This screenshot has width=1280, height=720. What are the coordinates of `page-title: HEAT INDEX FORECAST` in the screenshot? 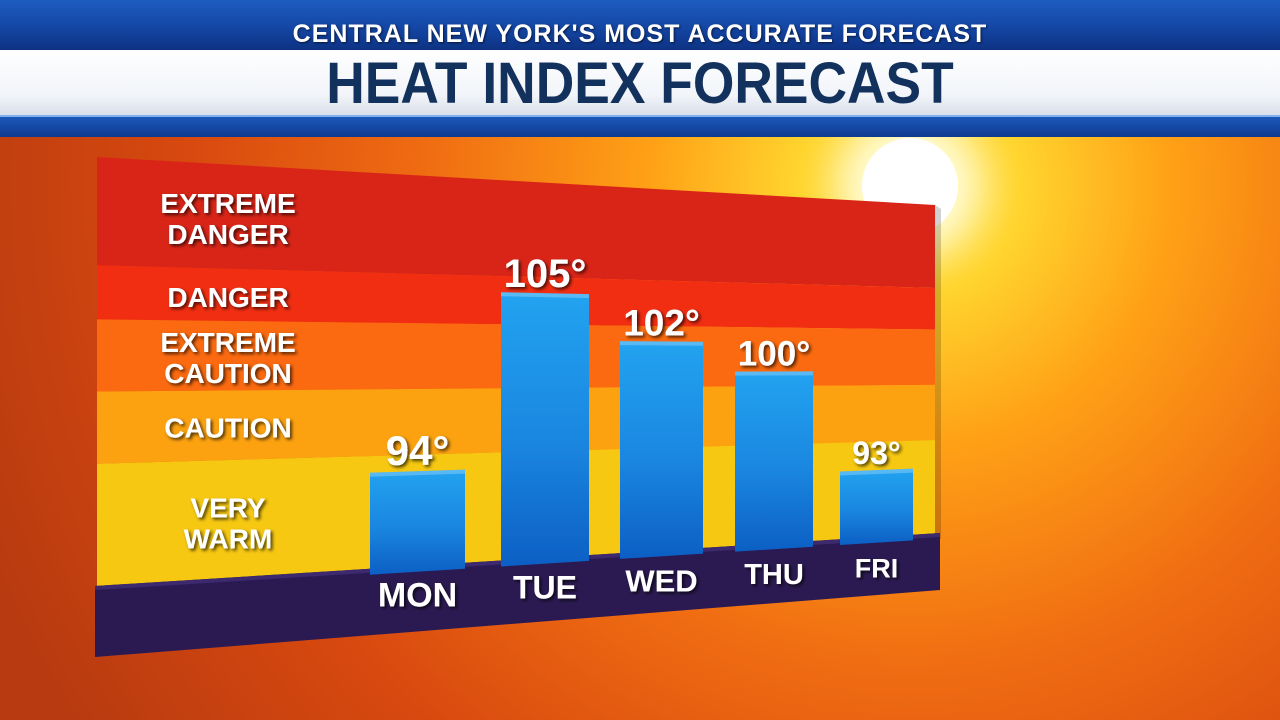 It's located at (640, 83).